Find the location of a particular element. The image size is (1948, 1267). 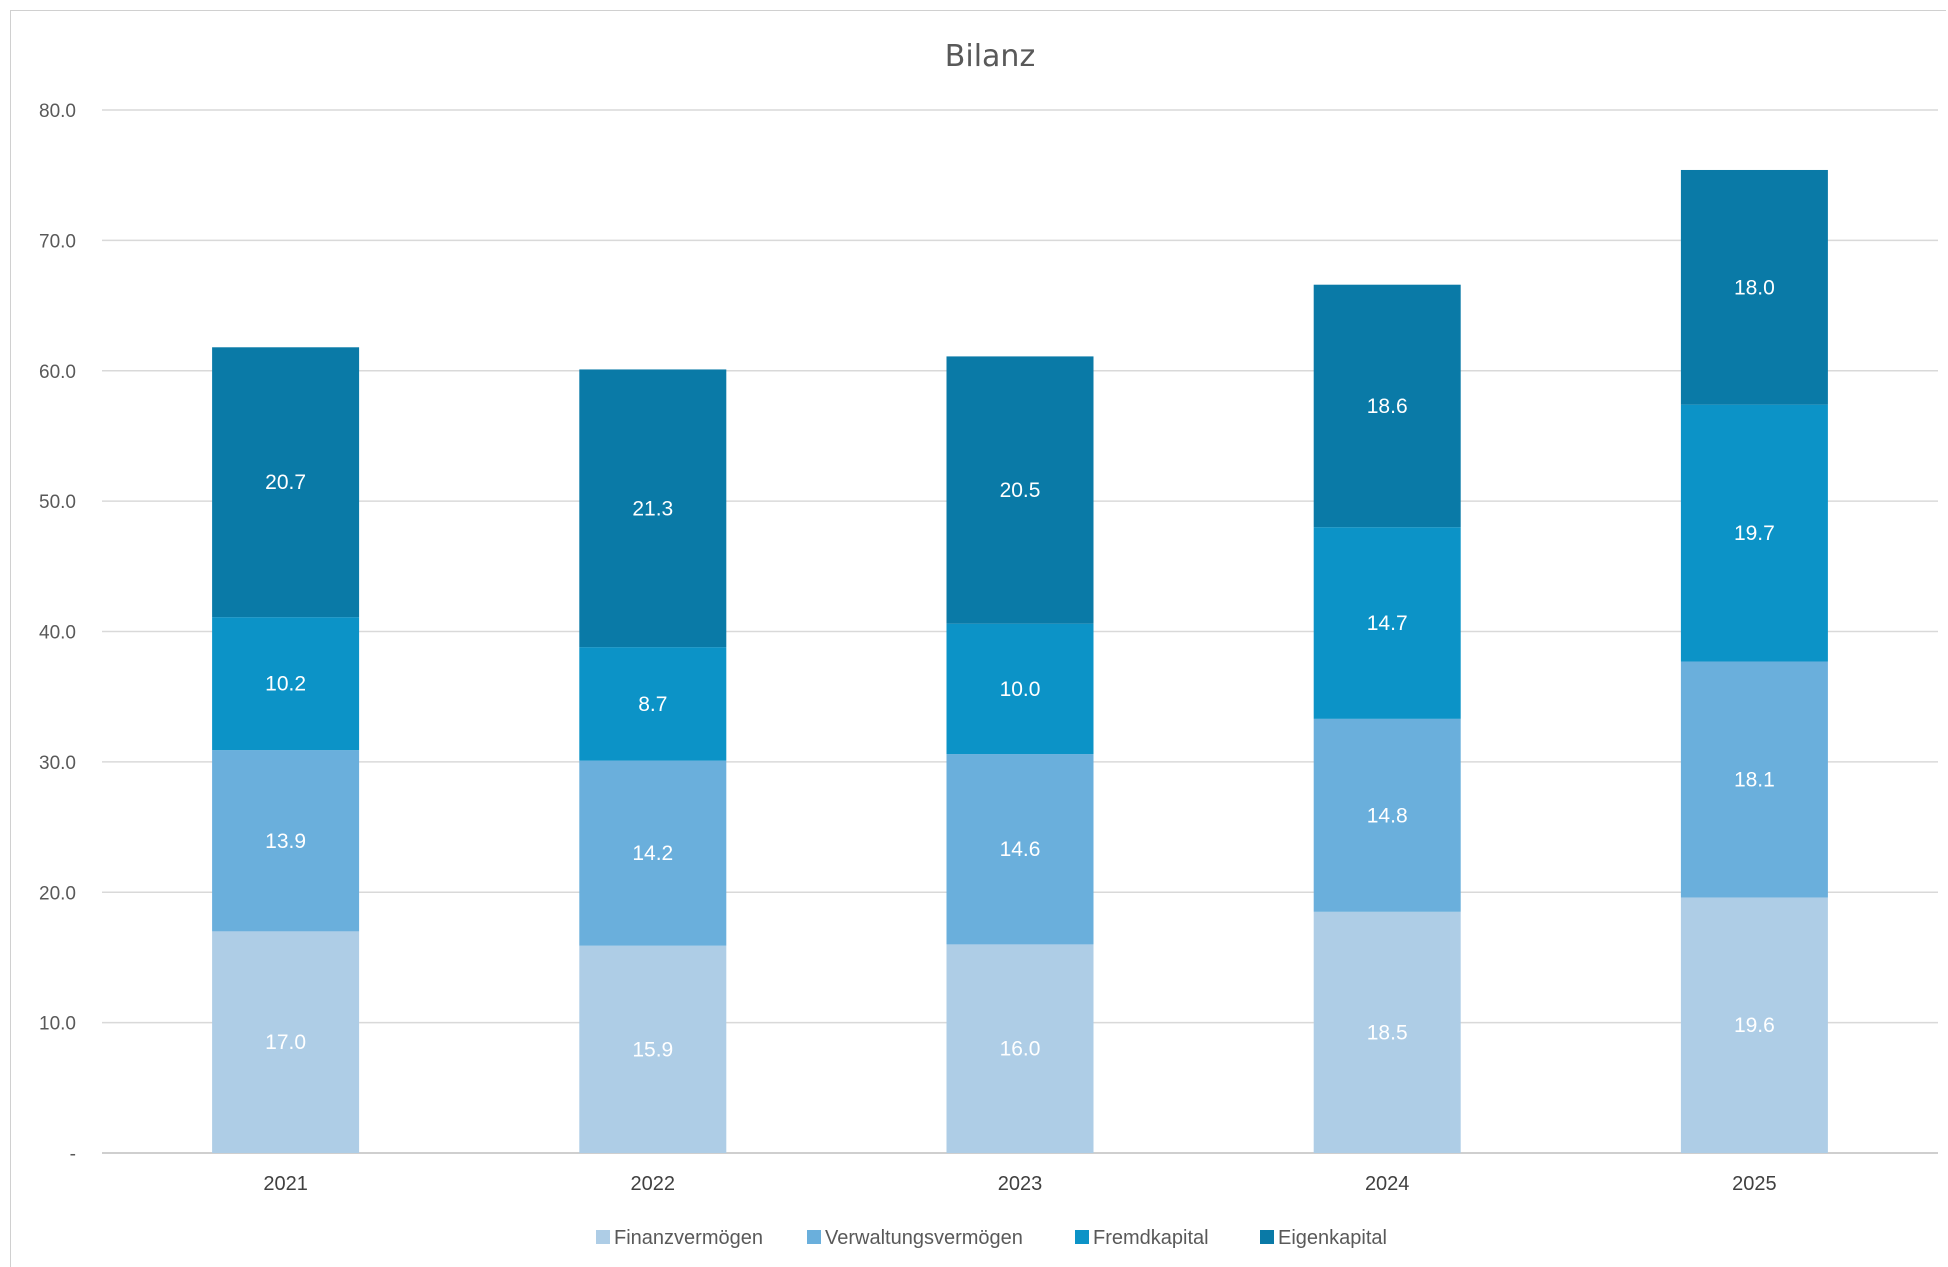

y-tick-label: 50.0 is located at coordinates (57, 502).